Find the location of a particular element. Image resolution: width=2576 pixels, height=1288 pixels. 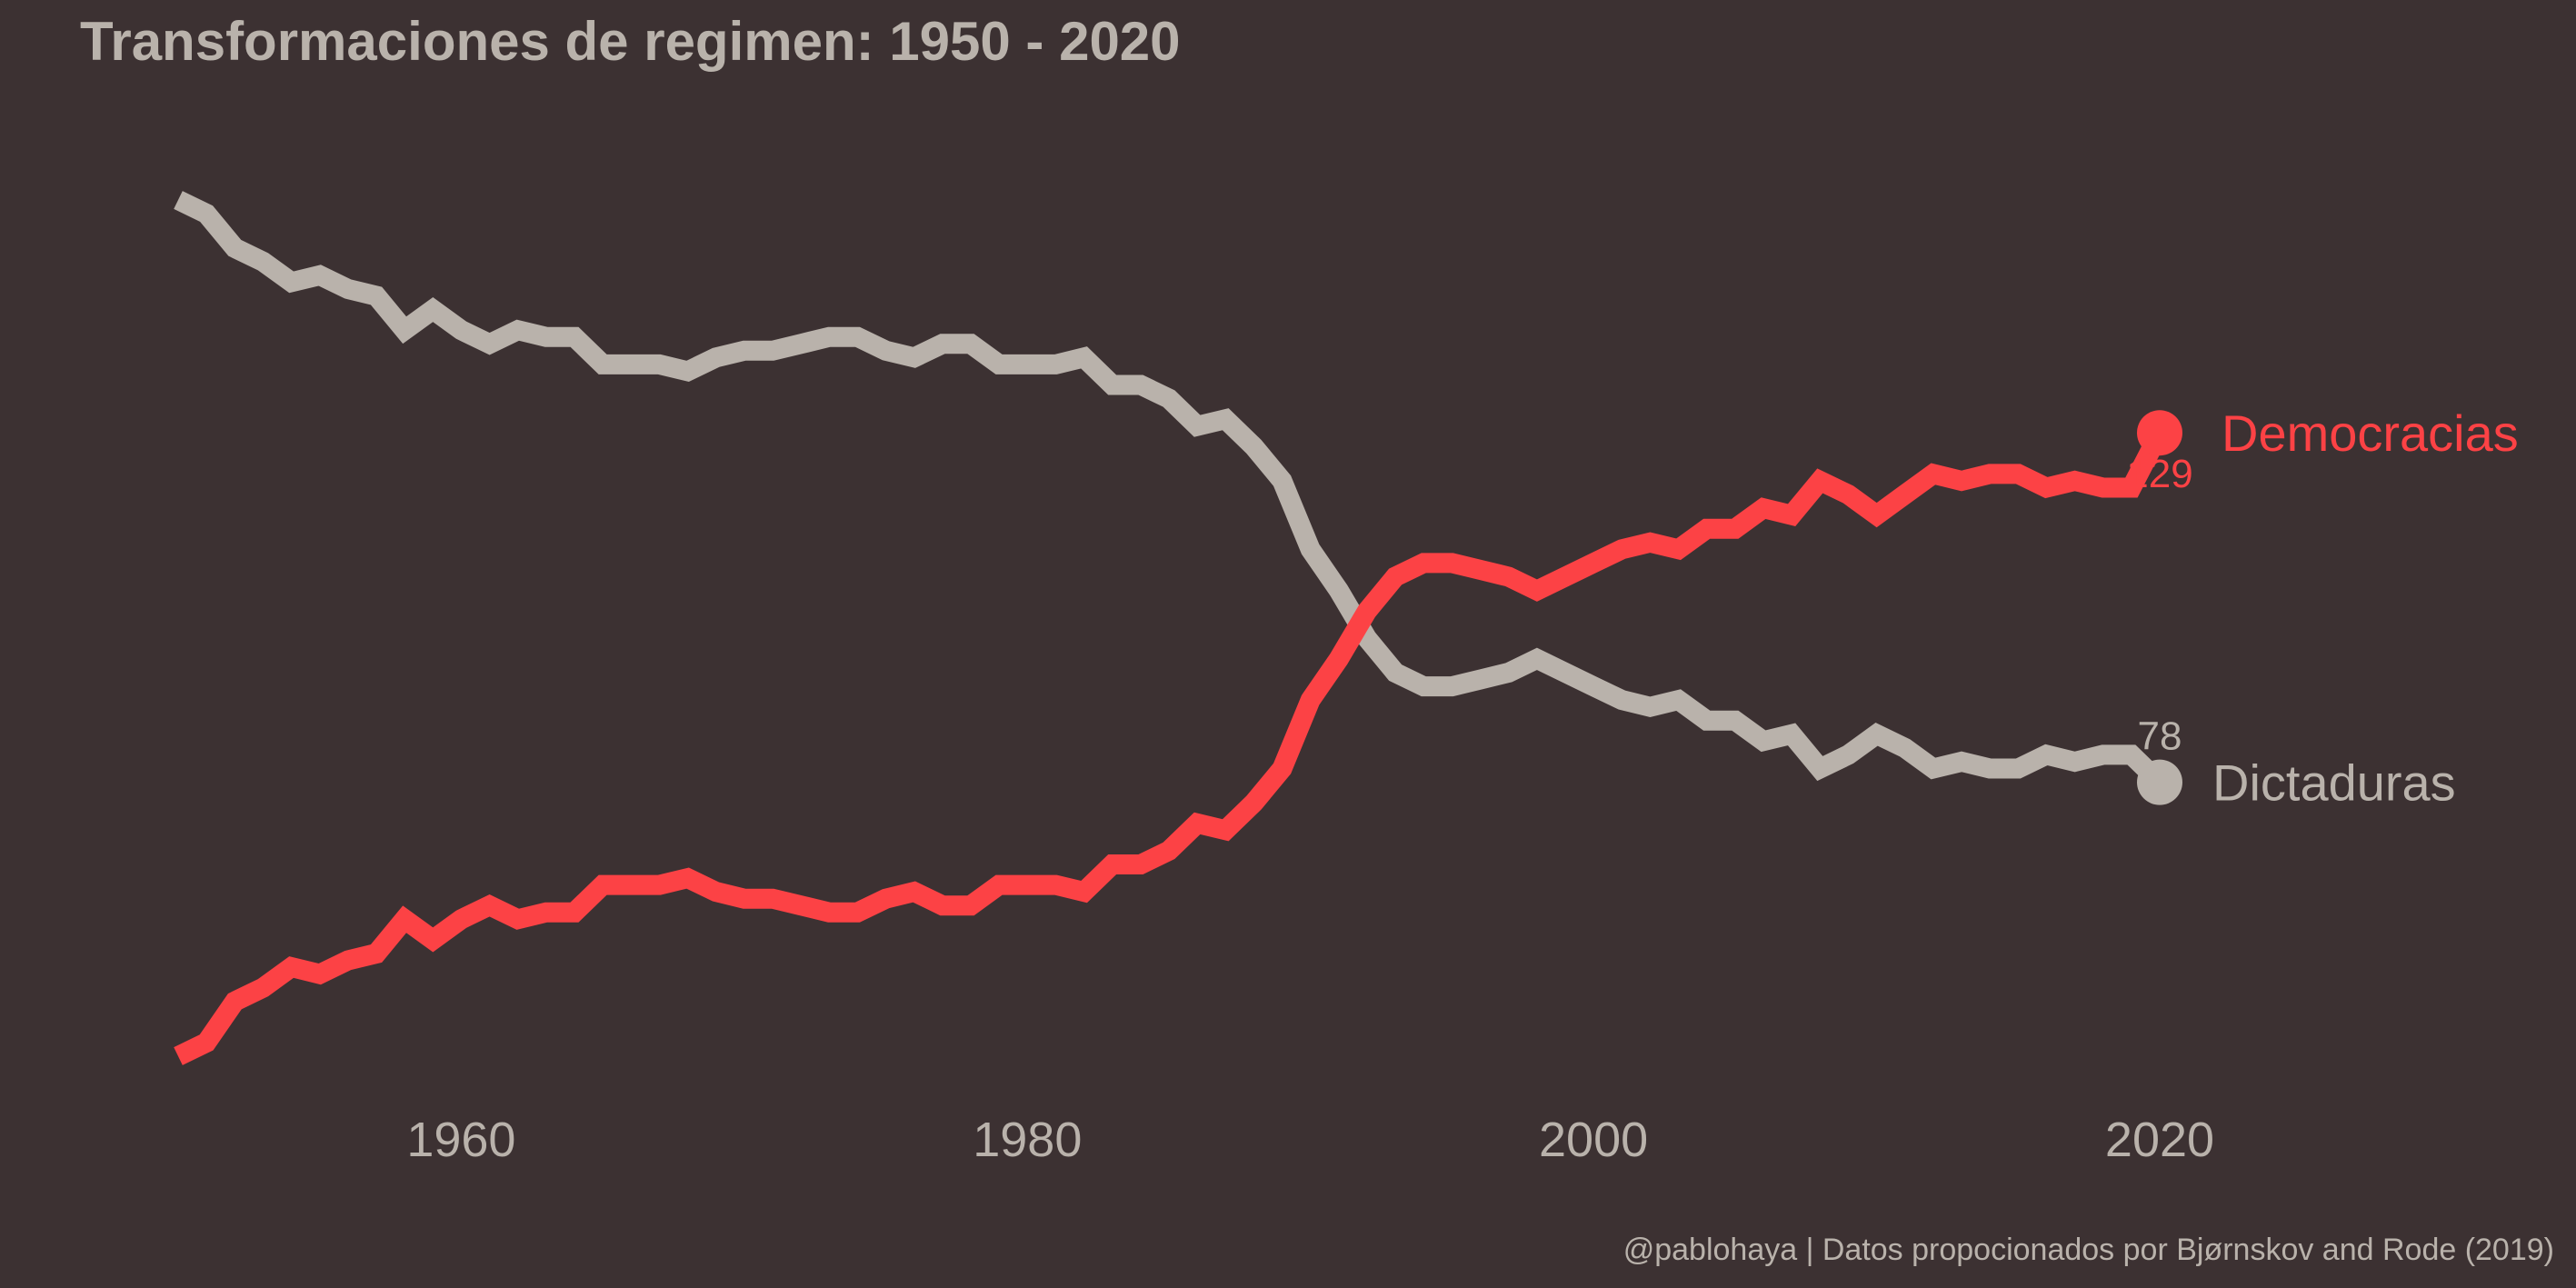

x-tick-label-2020: 2020 is located at coordinates (2159, 1140).